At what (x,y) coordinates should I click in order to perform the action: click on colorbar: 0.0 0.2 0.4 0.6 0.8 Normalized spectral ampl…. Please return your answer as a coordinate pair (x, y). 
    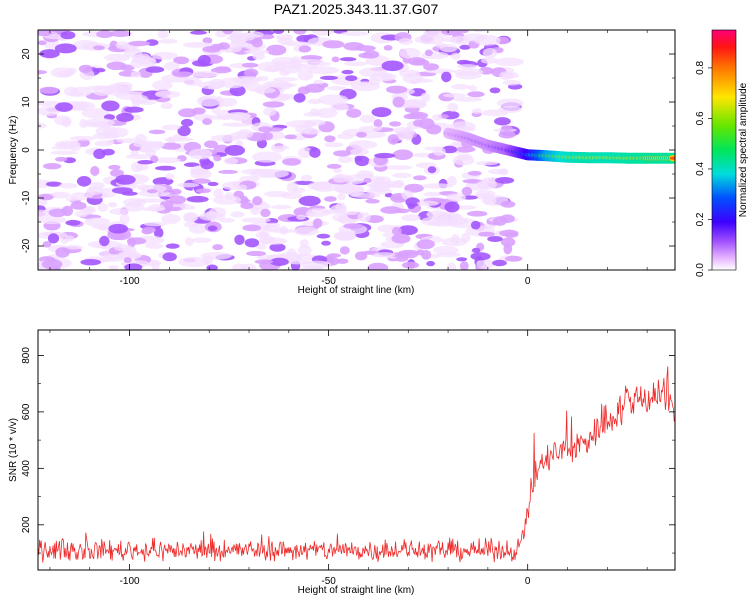
    Looking at the image, I should click on (722, 153).